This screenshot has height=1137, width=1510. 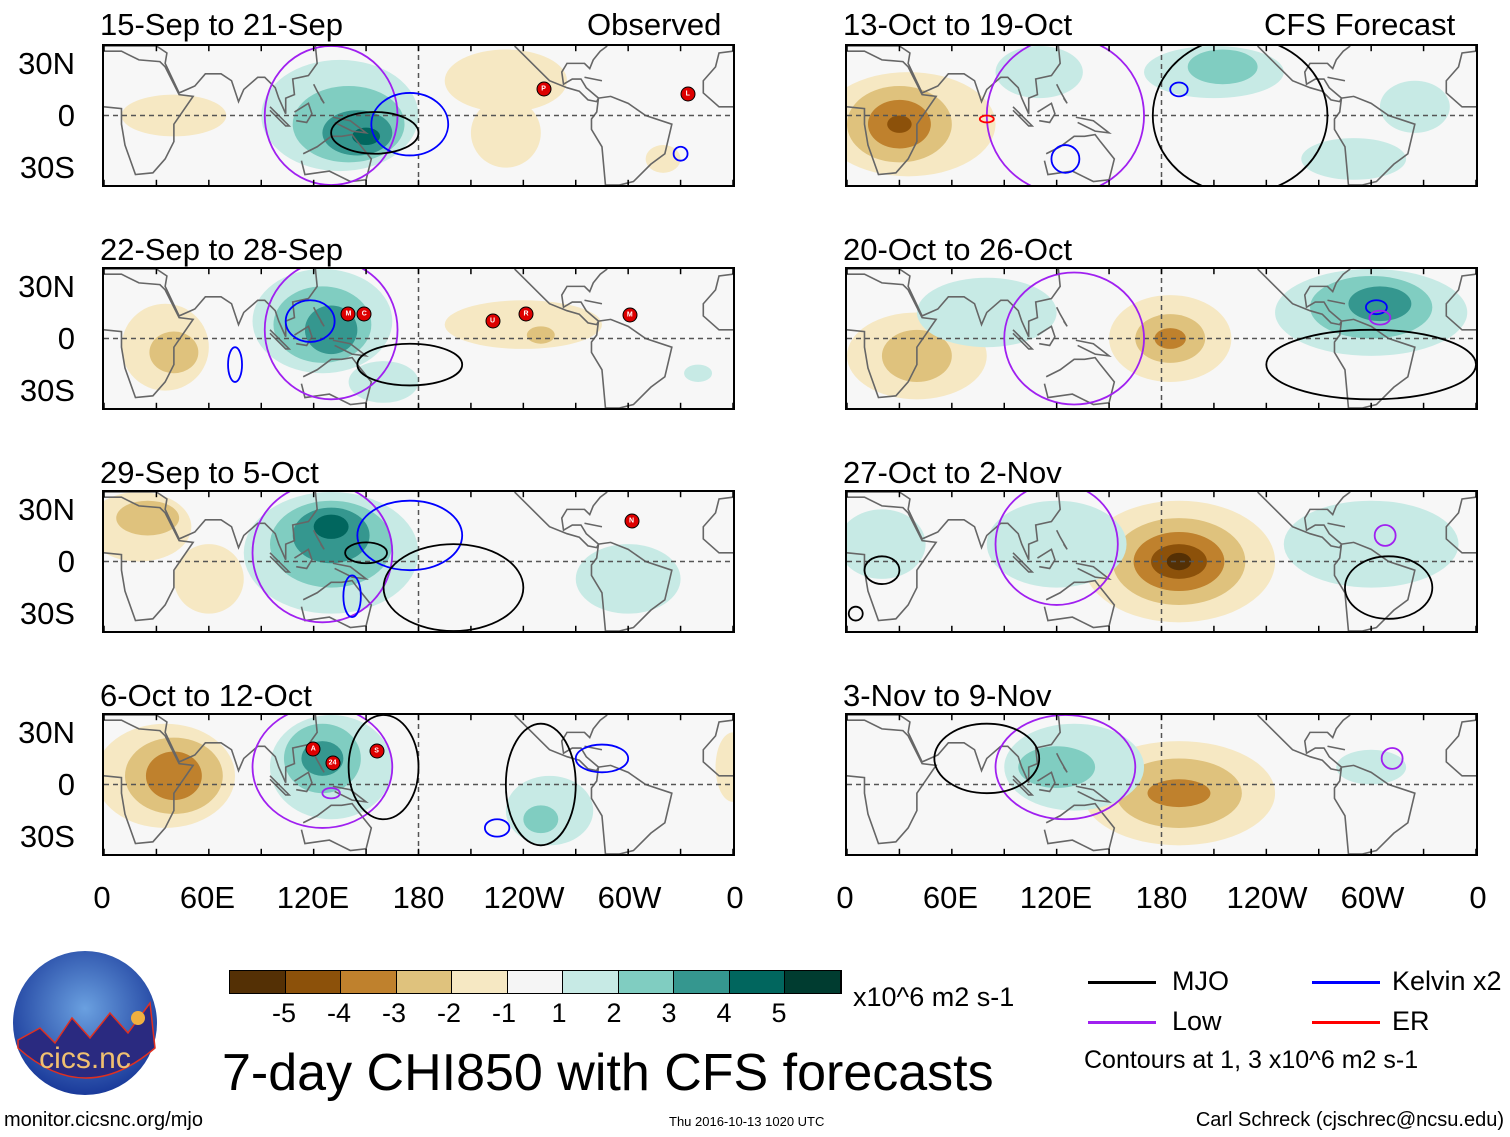 I want to click on map-panel: A 24 S, so click(x=418, y=784).